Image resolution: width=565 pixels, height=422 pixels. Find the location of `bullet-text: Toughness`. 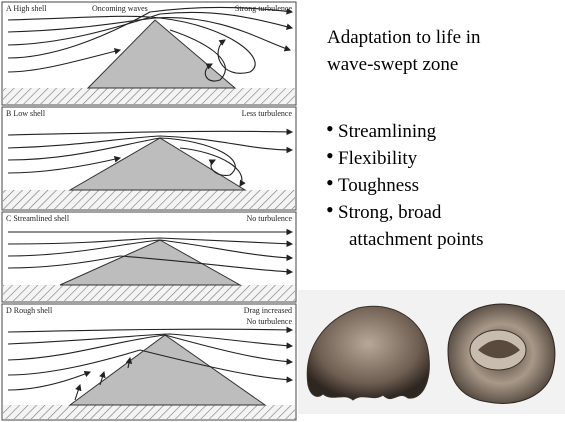

bullet-text: Toughness is located at coordinates (379, 185).